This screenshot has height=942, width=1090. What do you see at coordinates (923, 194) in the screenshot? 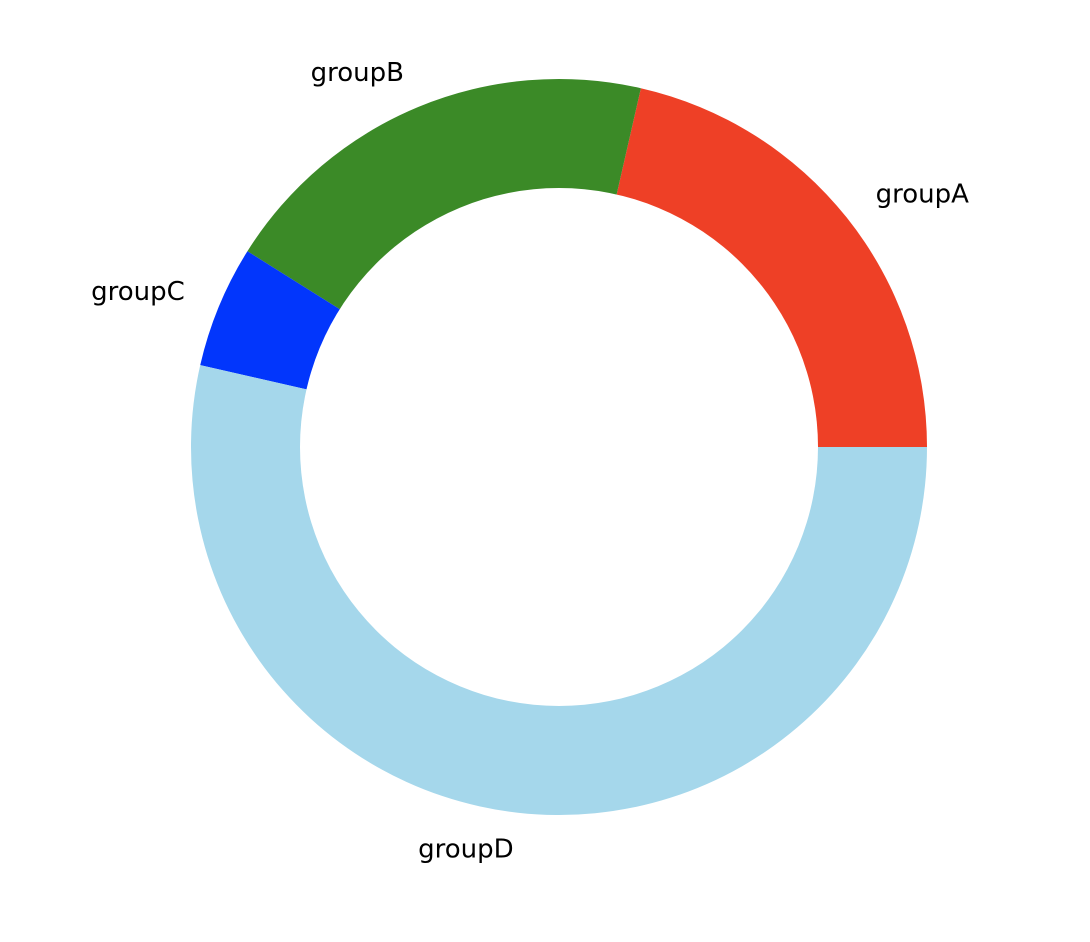
I see `slice-label-groupA: groupA` at bounding box center [923, 194].